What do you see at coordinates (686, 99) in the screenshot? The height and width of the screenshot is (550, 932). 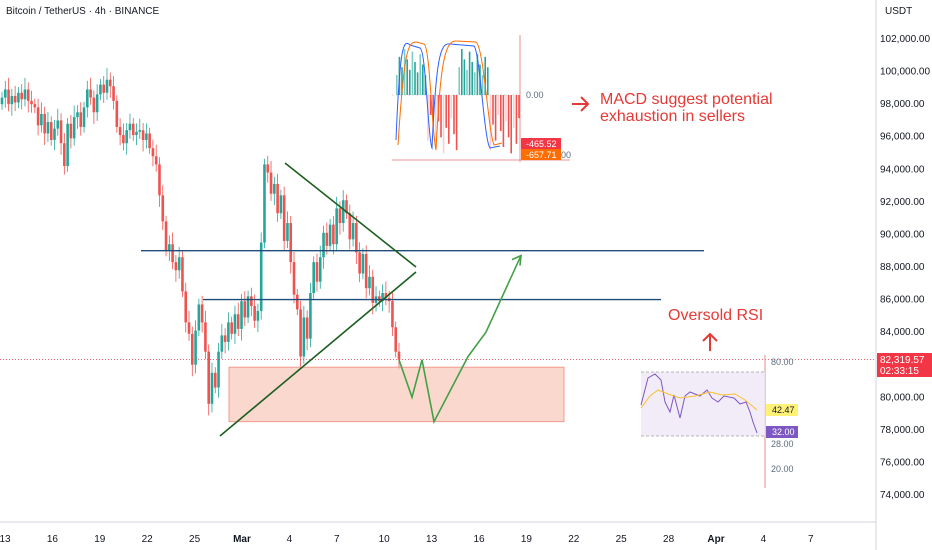 I see `macd-annotation-line1: MACD suggest potential` at bounding box center [686, 99].